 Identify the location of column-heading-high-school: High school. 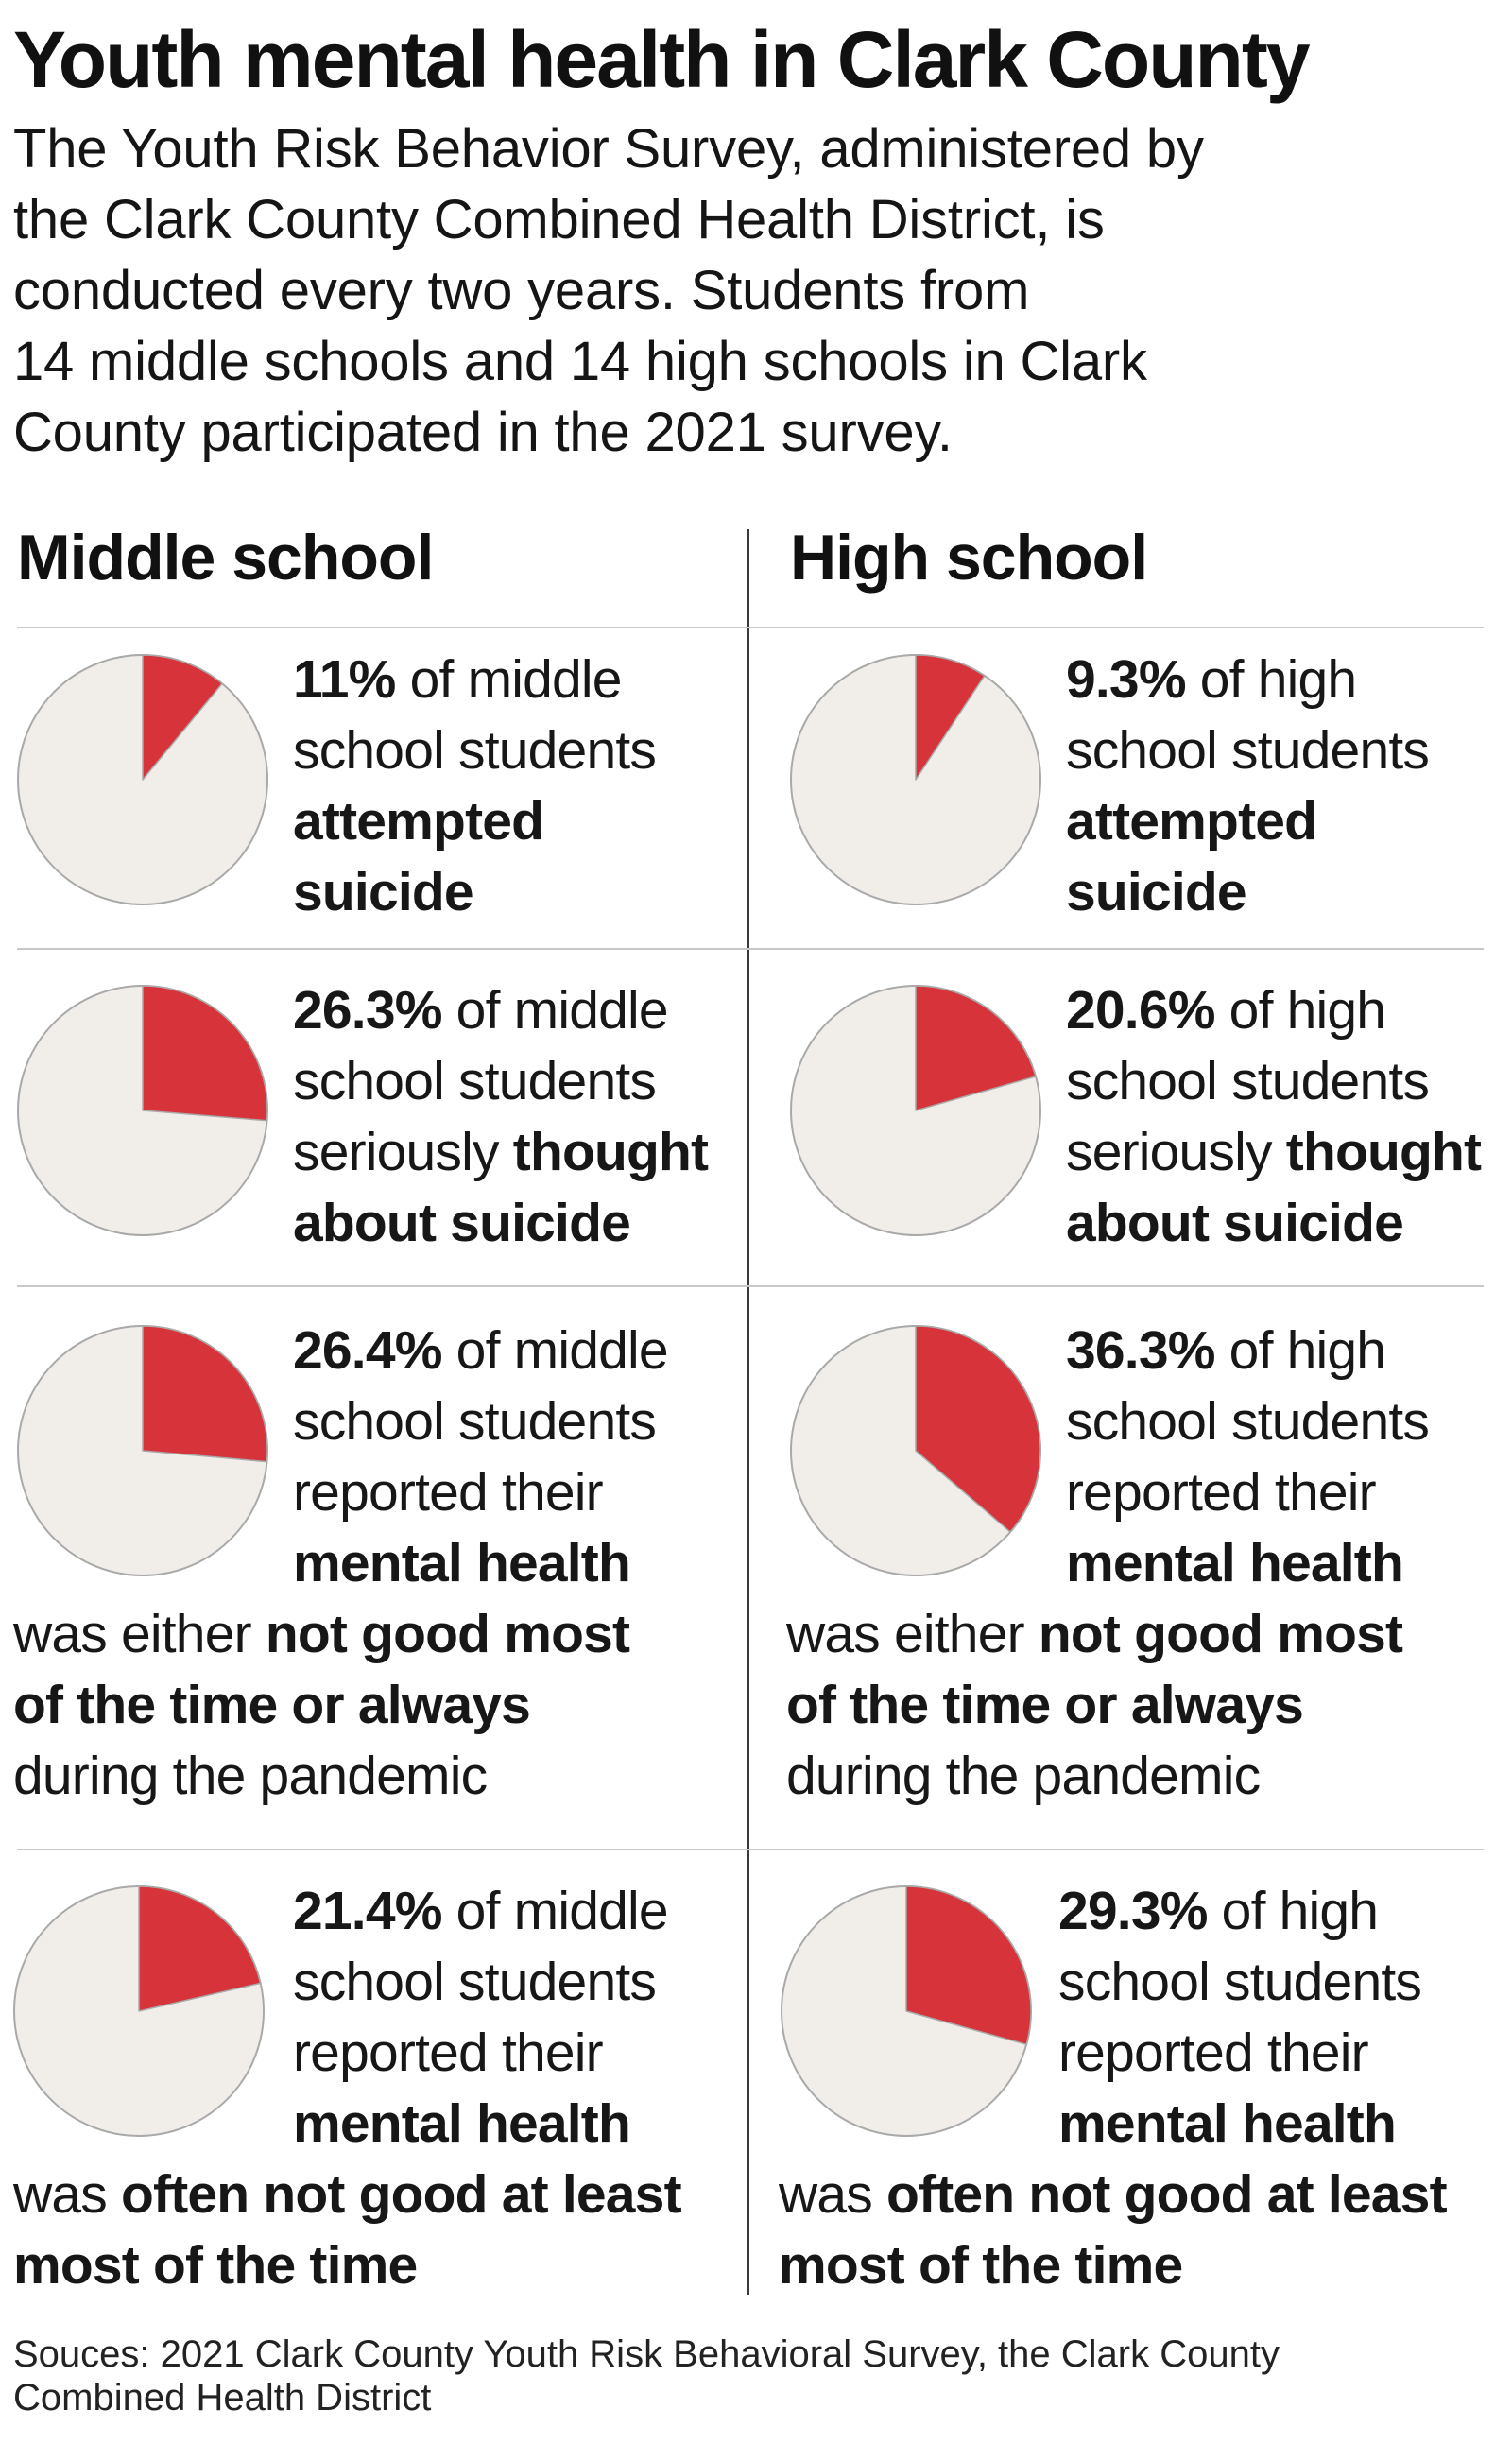
(969, 558).